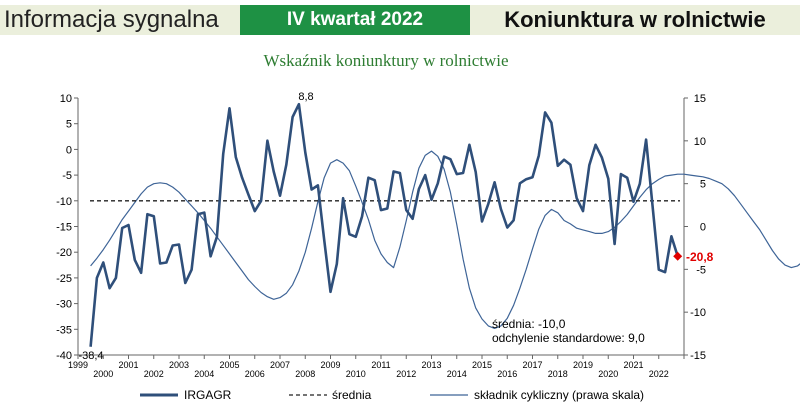 The height and width of the screenshot is (414, 800). Describe the element at coordinates (583, 365) in the screenshot. I see `x-tick-label: 2019` at that location.